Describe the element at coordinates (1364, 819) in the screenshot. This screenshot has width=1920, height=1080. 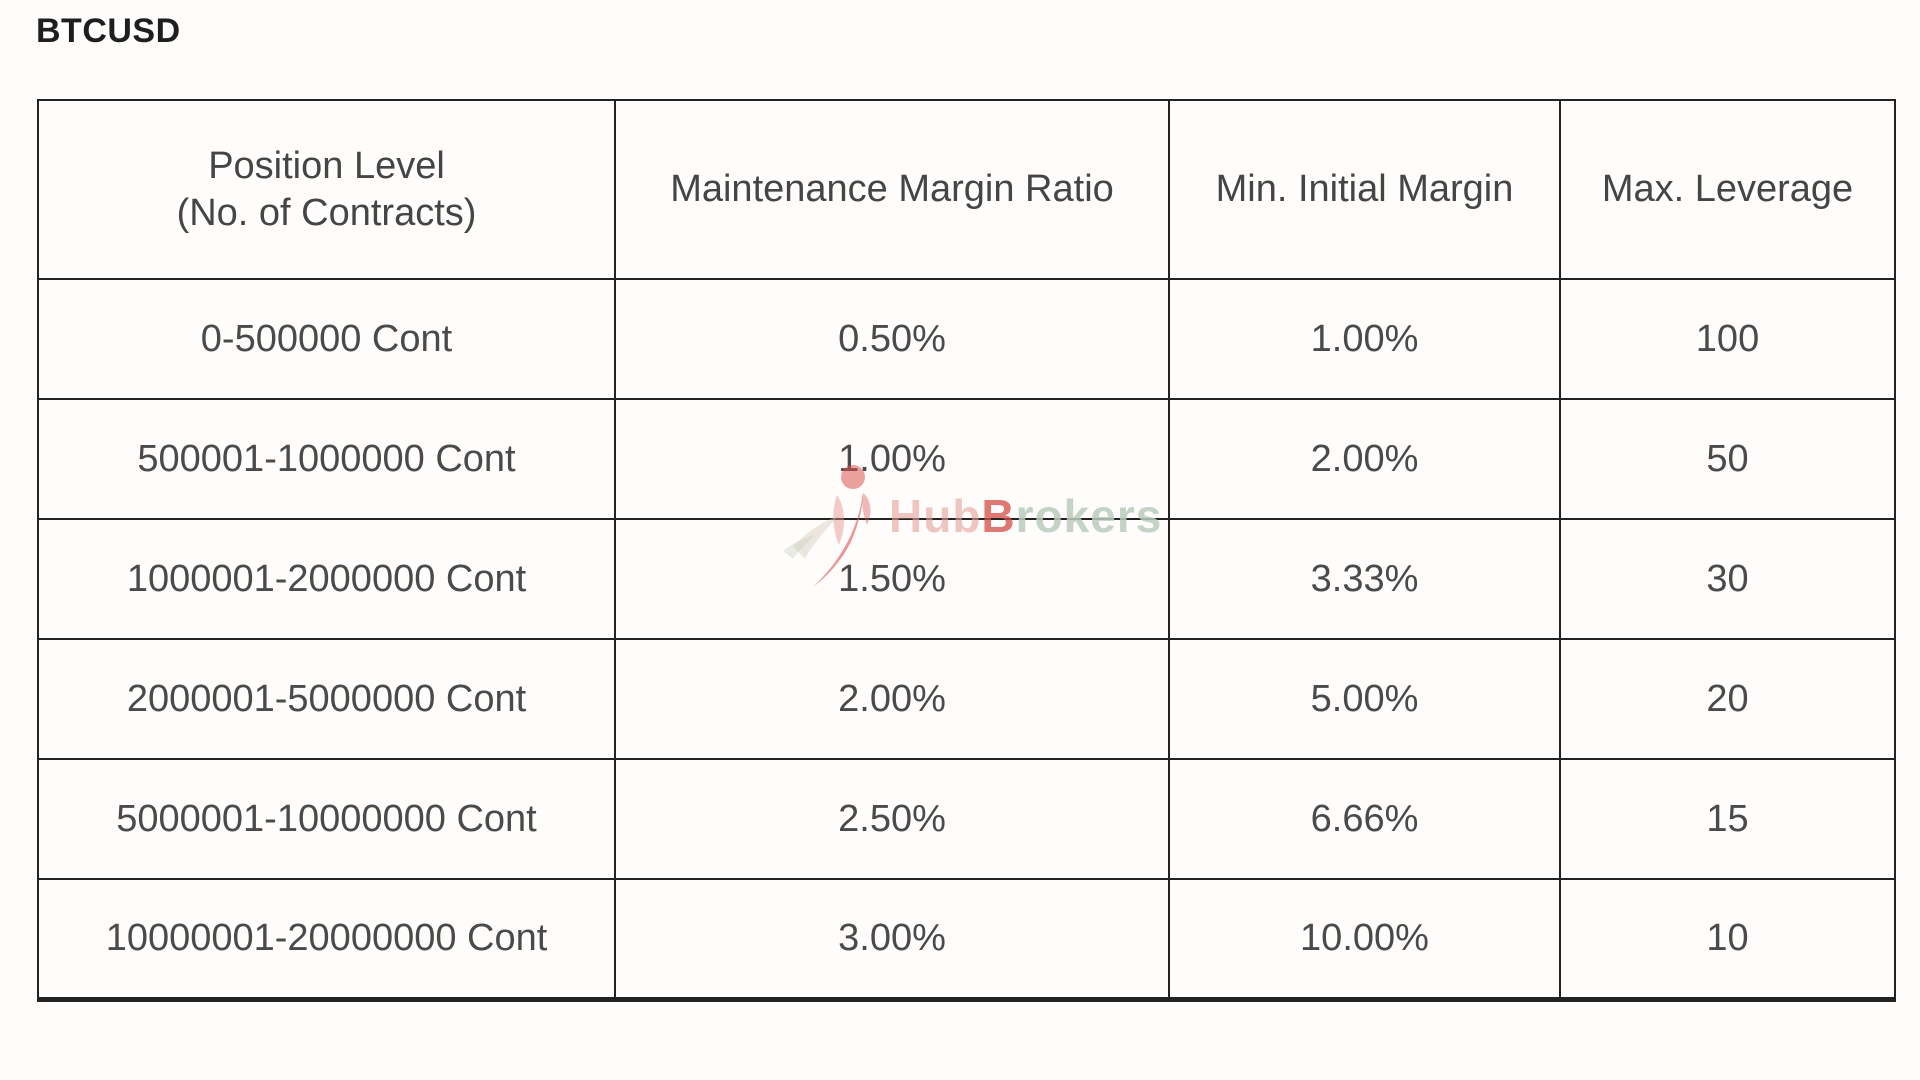
I see `cell-min-initial-margin: 6.66%` at that location.